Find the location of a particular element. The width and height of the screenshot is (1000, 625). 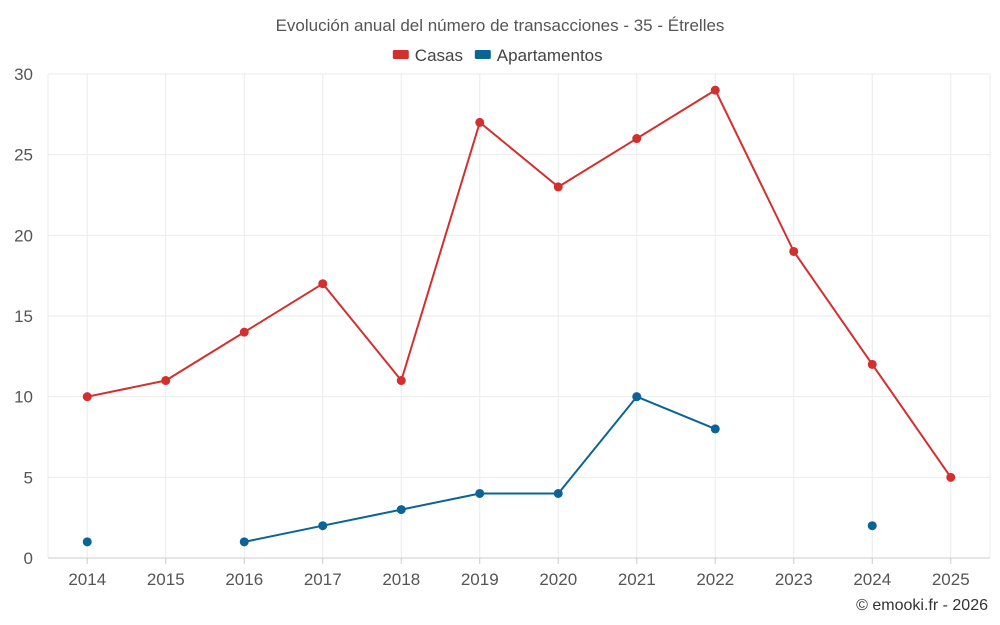

x-tick-label: 2014 is located at coordinates (87, 579).